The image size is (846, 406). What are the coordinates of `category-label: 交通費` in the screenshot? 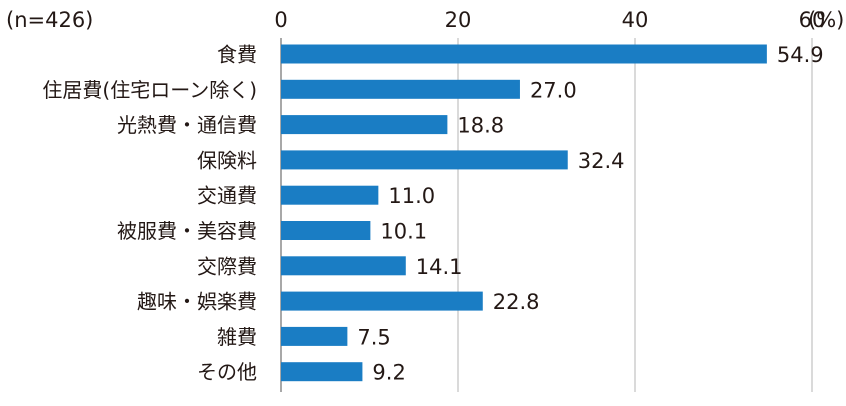 It's located at (227, 196).